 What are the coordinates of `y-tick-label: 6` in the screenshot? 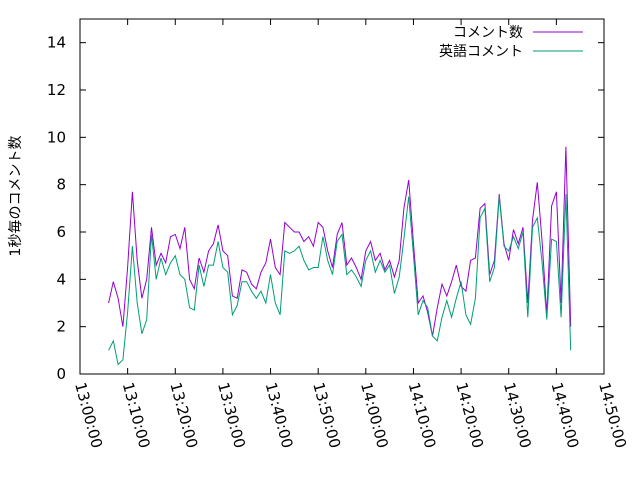 It's located at (61, 232).